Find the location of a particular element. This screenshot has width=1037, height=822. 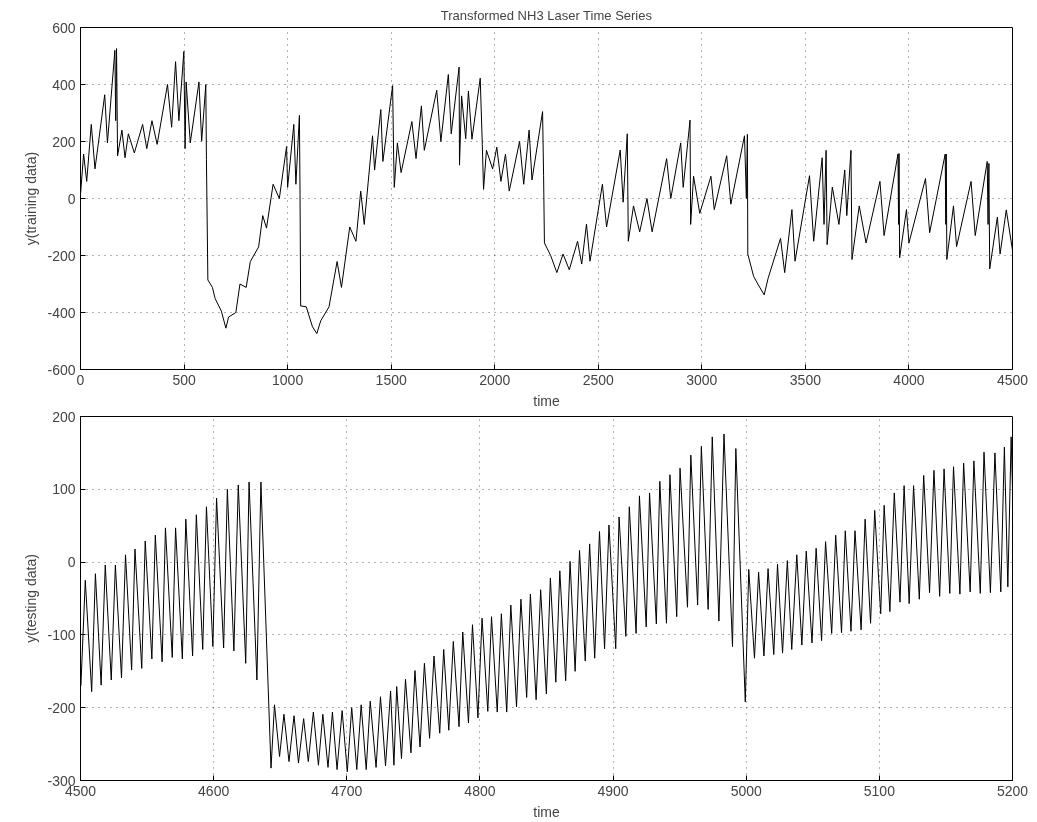

y-tick-label: 100 is located at coordinates (64, 489).